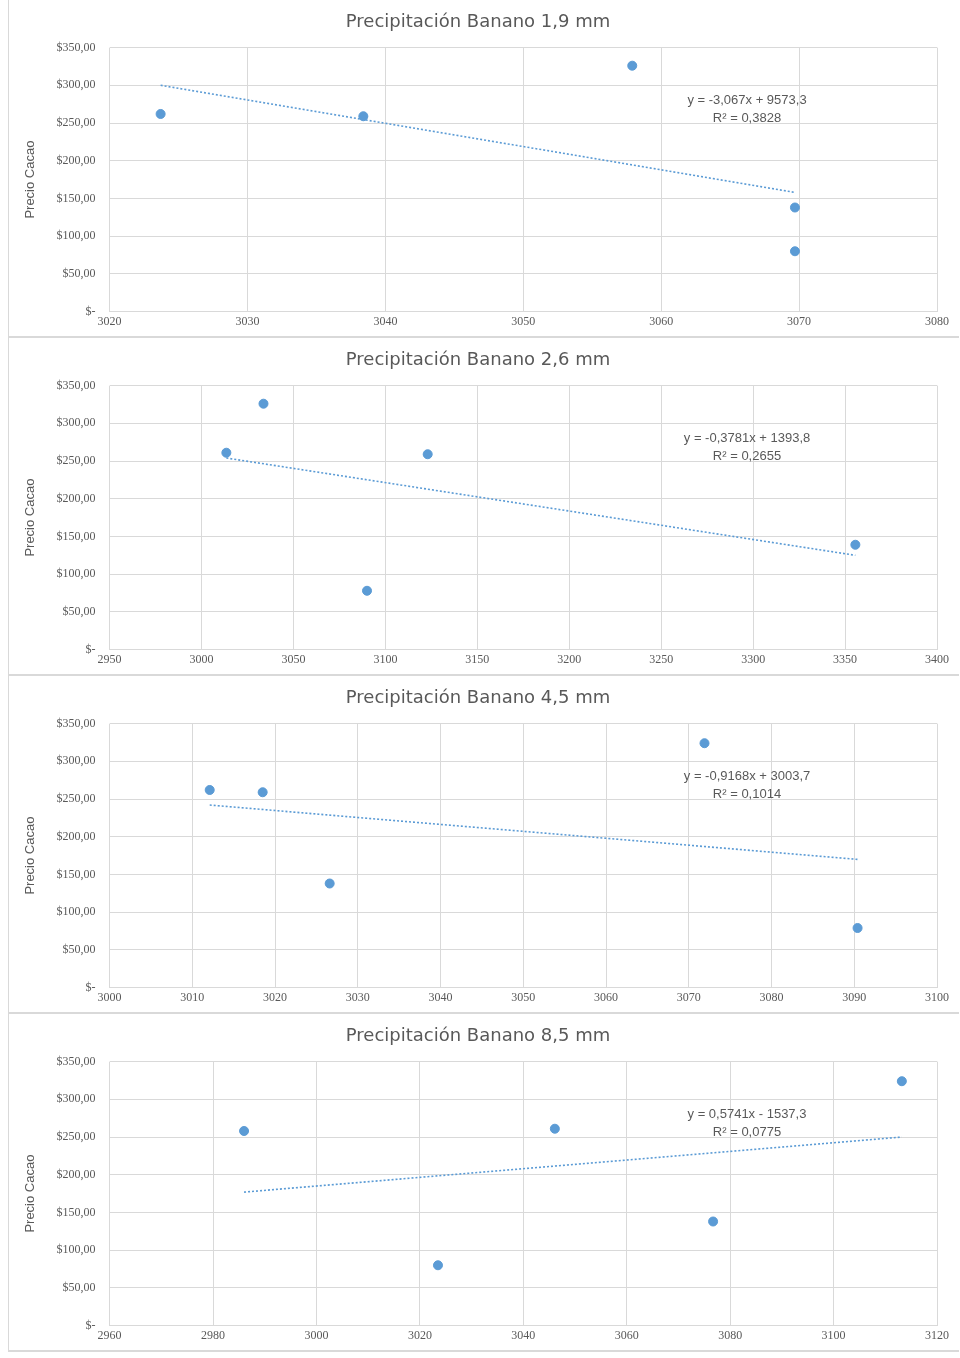 This screenshot has width=960, height=1358. Describe the element at coordinates (109, 658) in the screenshot. I see `x-tick-label: 2950` at that location.